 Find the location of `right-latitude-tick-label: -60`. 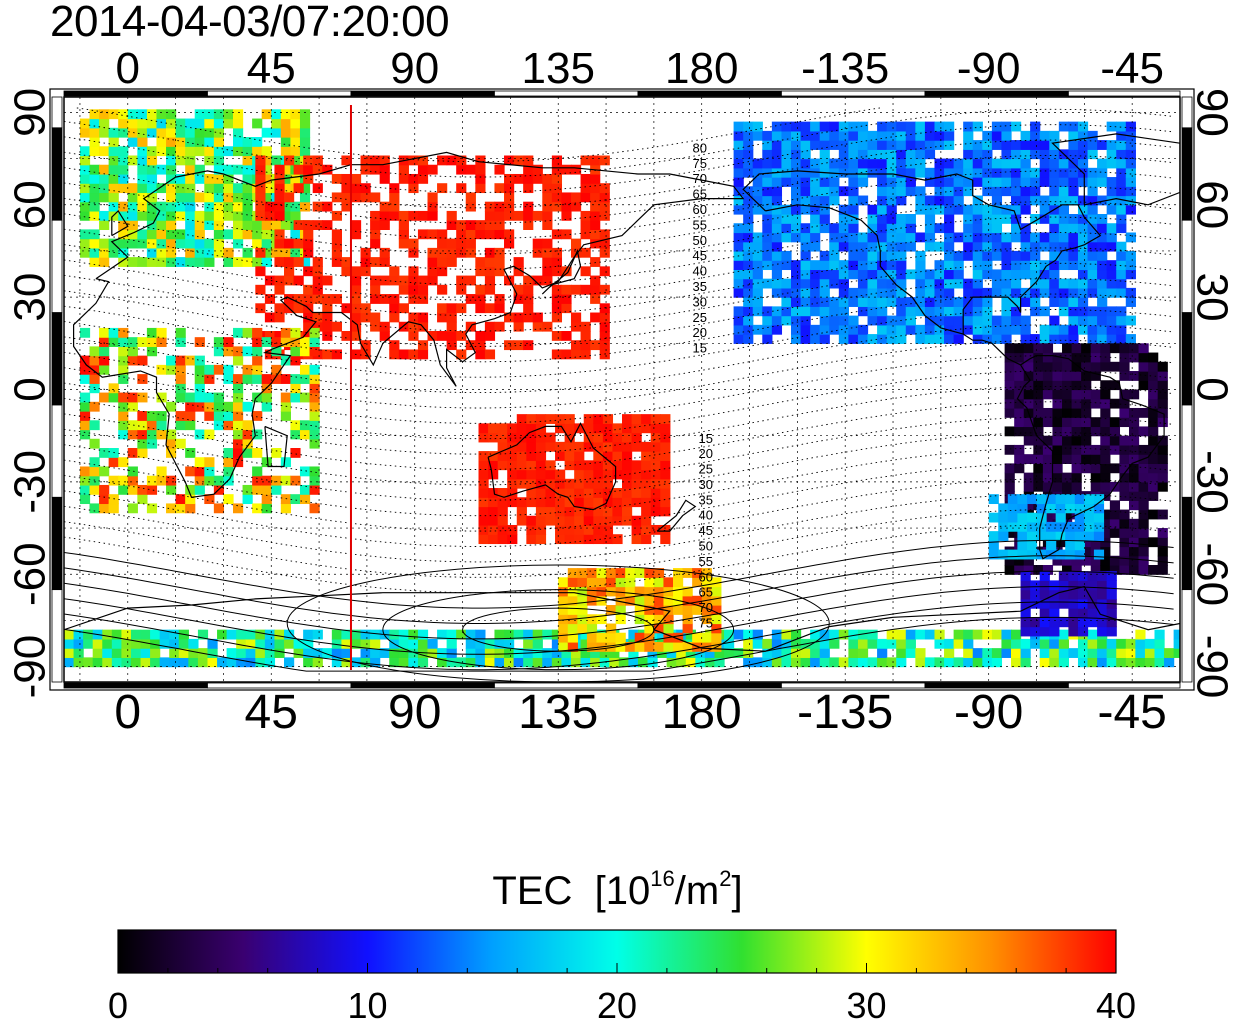

right-latitude-tick-label: -60 is located at coordinates (1211, 574).